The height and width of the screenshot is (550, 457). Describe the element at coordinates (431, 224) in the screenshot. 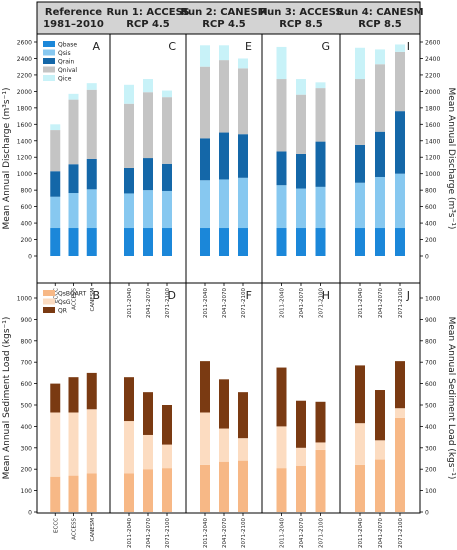

I see `y-tick-label-right: 400` at that location.